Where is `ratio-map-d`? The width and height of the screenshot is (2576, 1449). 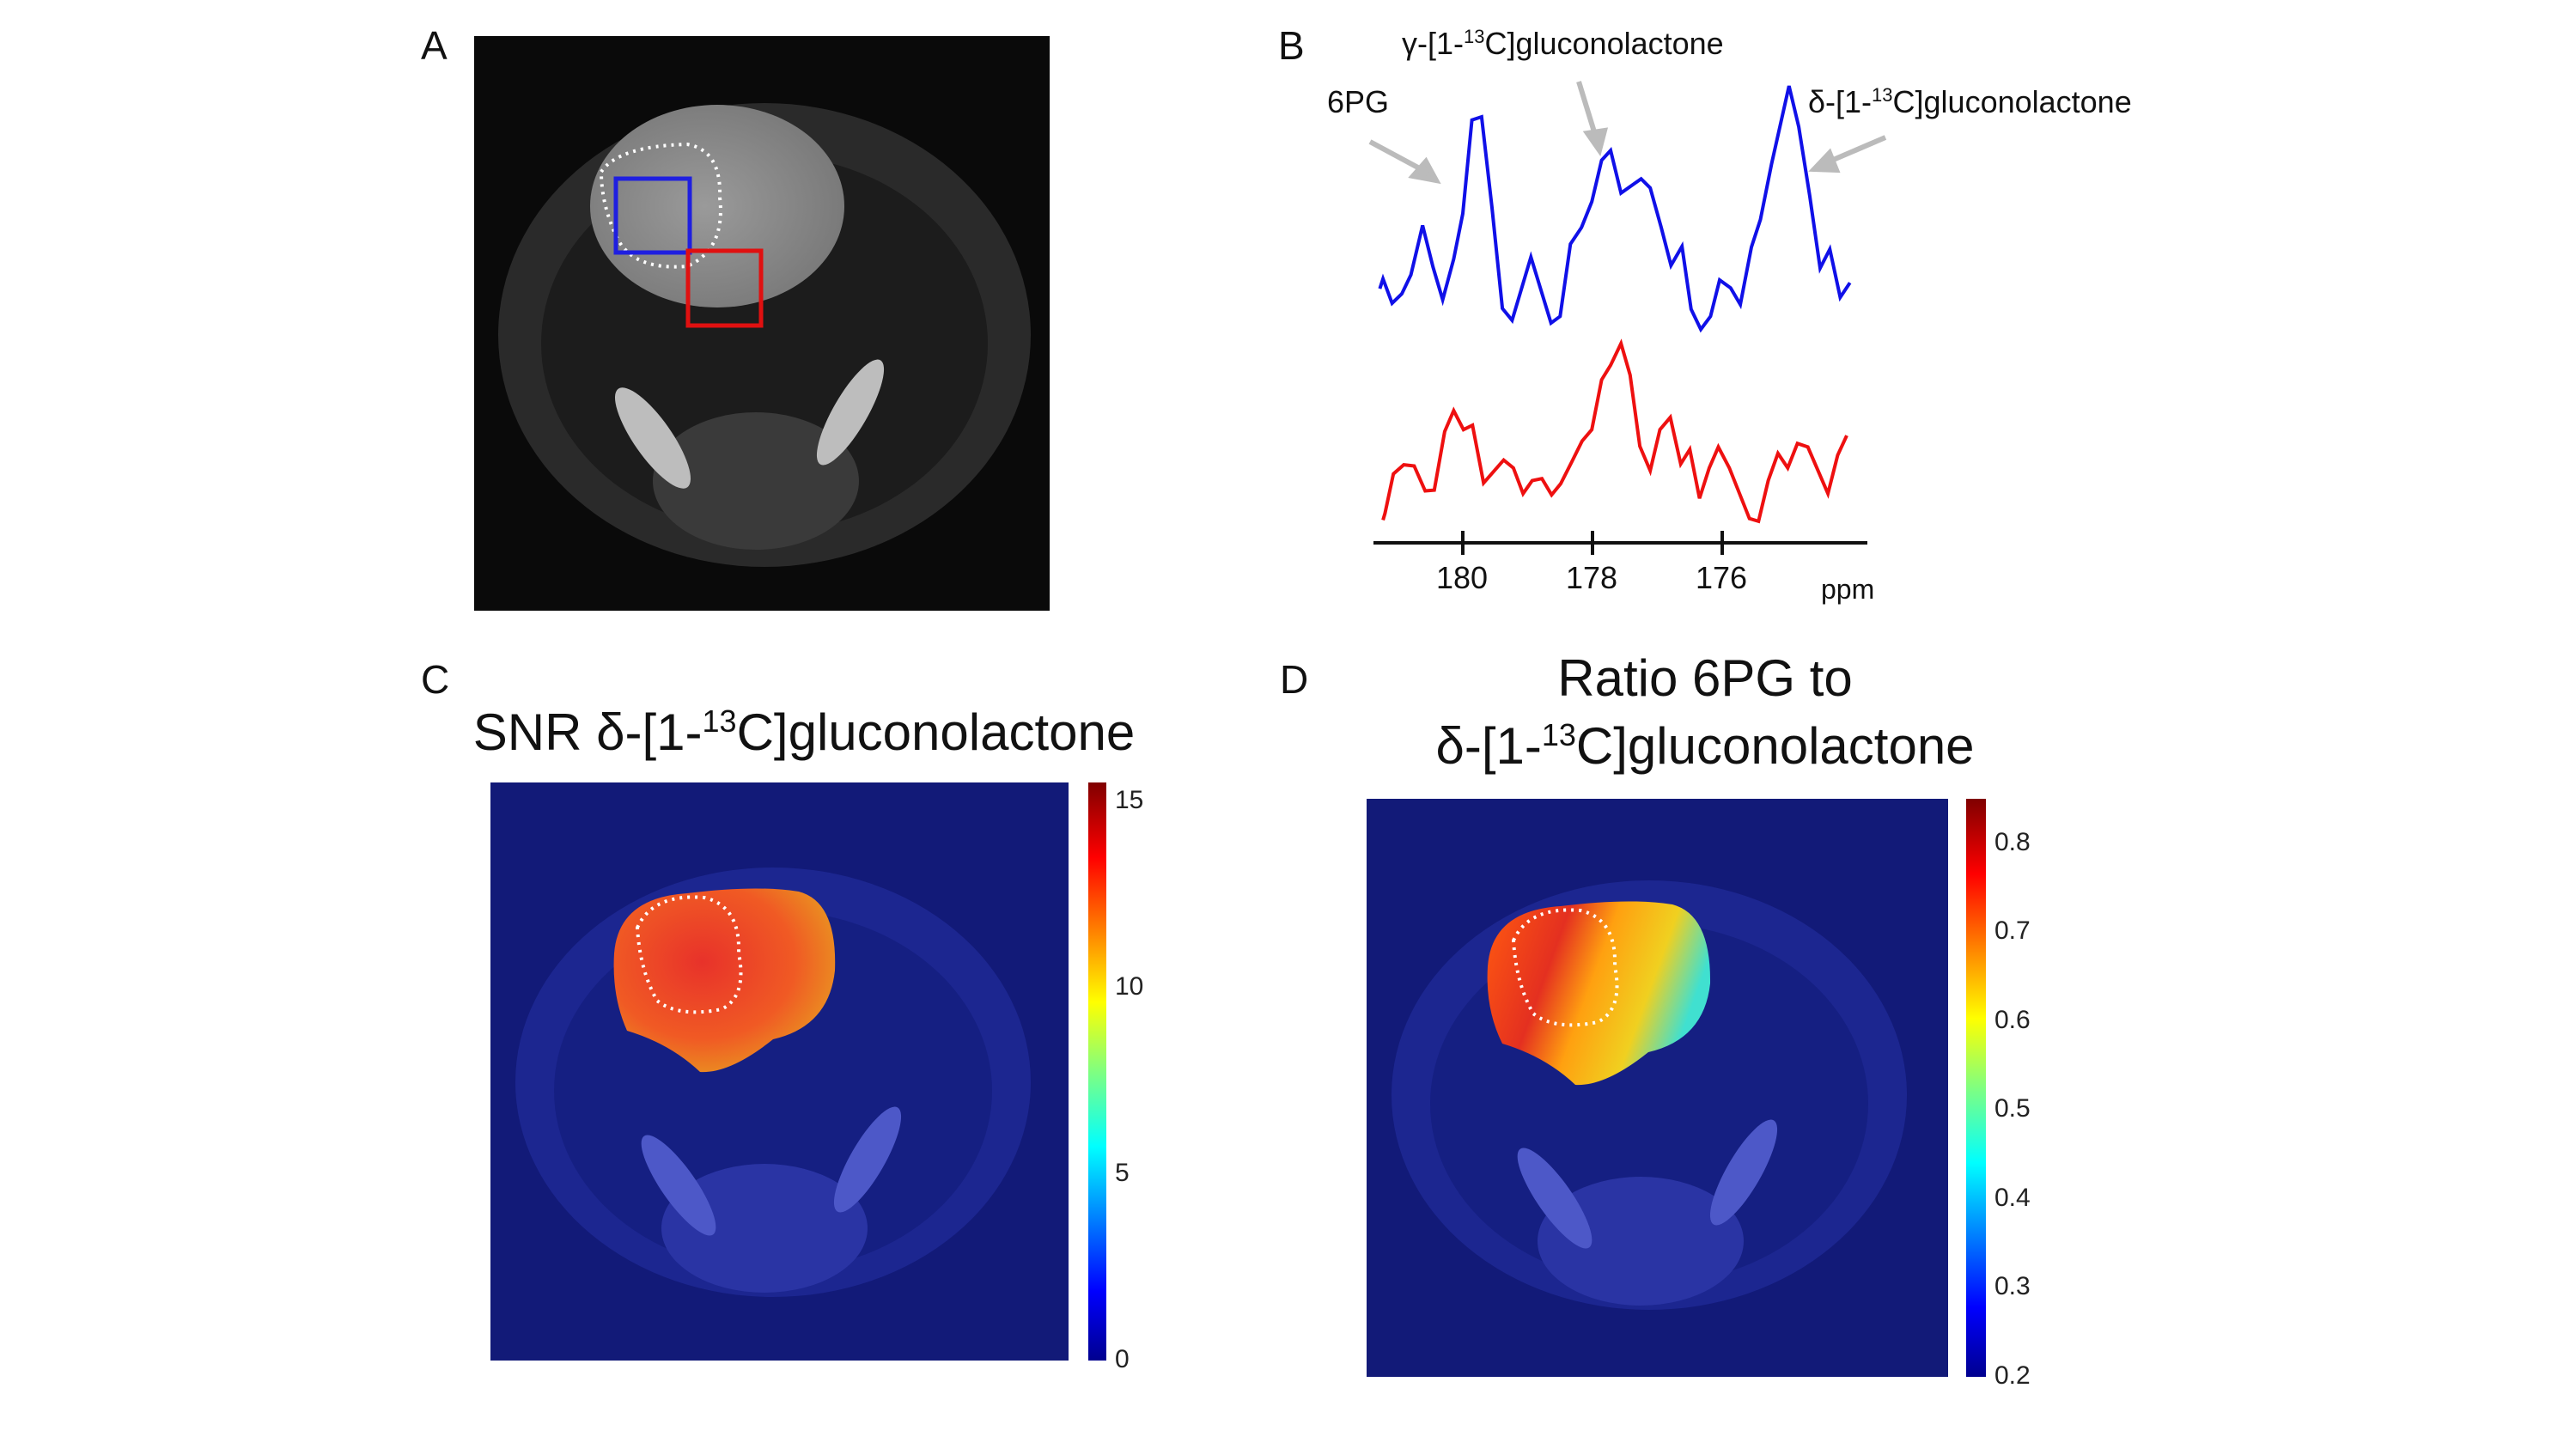
ratio-map-d is located at coordinates (1676, 1088).